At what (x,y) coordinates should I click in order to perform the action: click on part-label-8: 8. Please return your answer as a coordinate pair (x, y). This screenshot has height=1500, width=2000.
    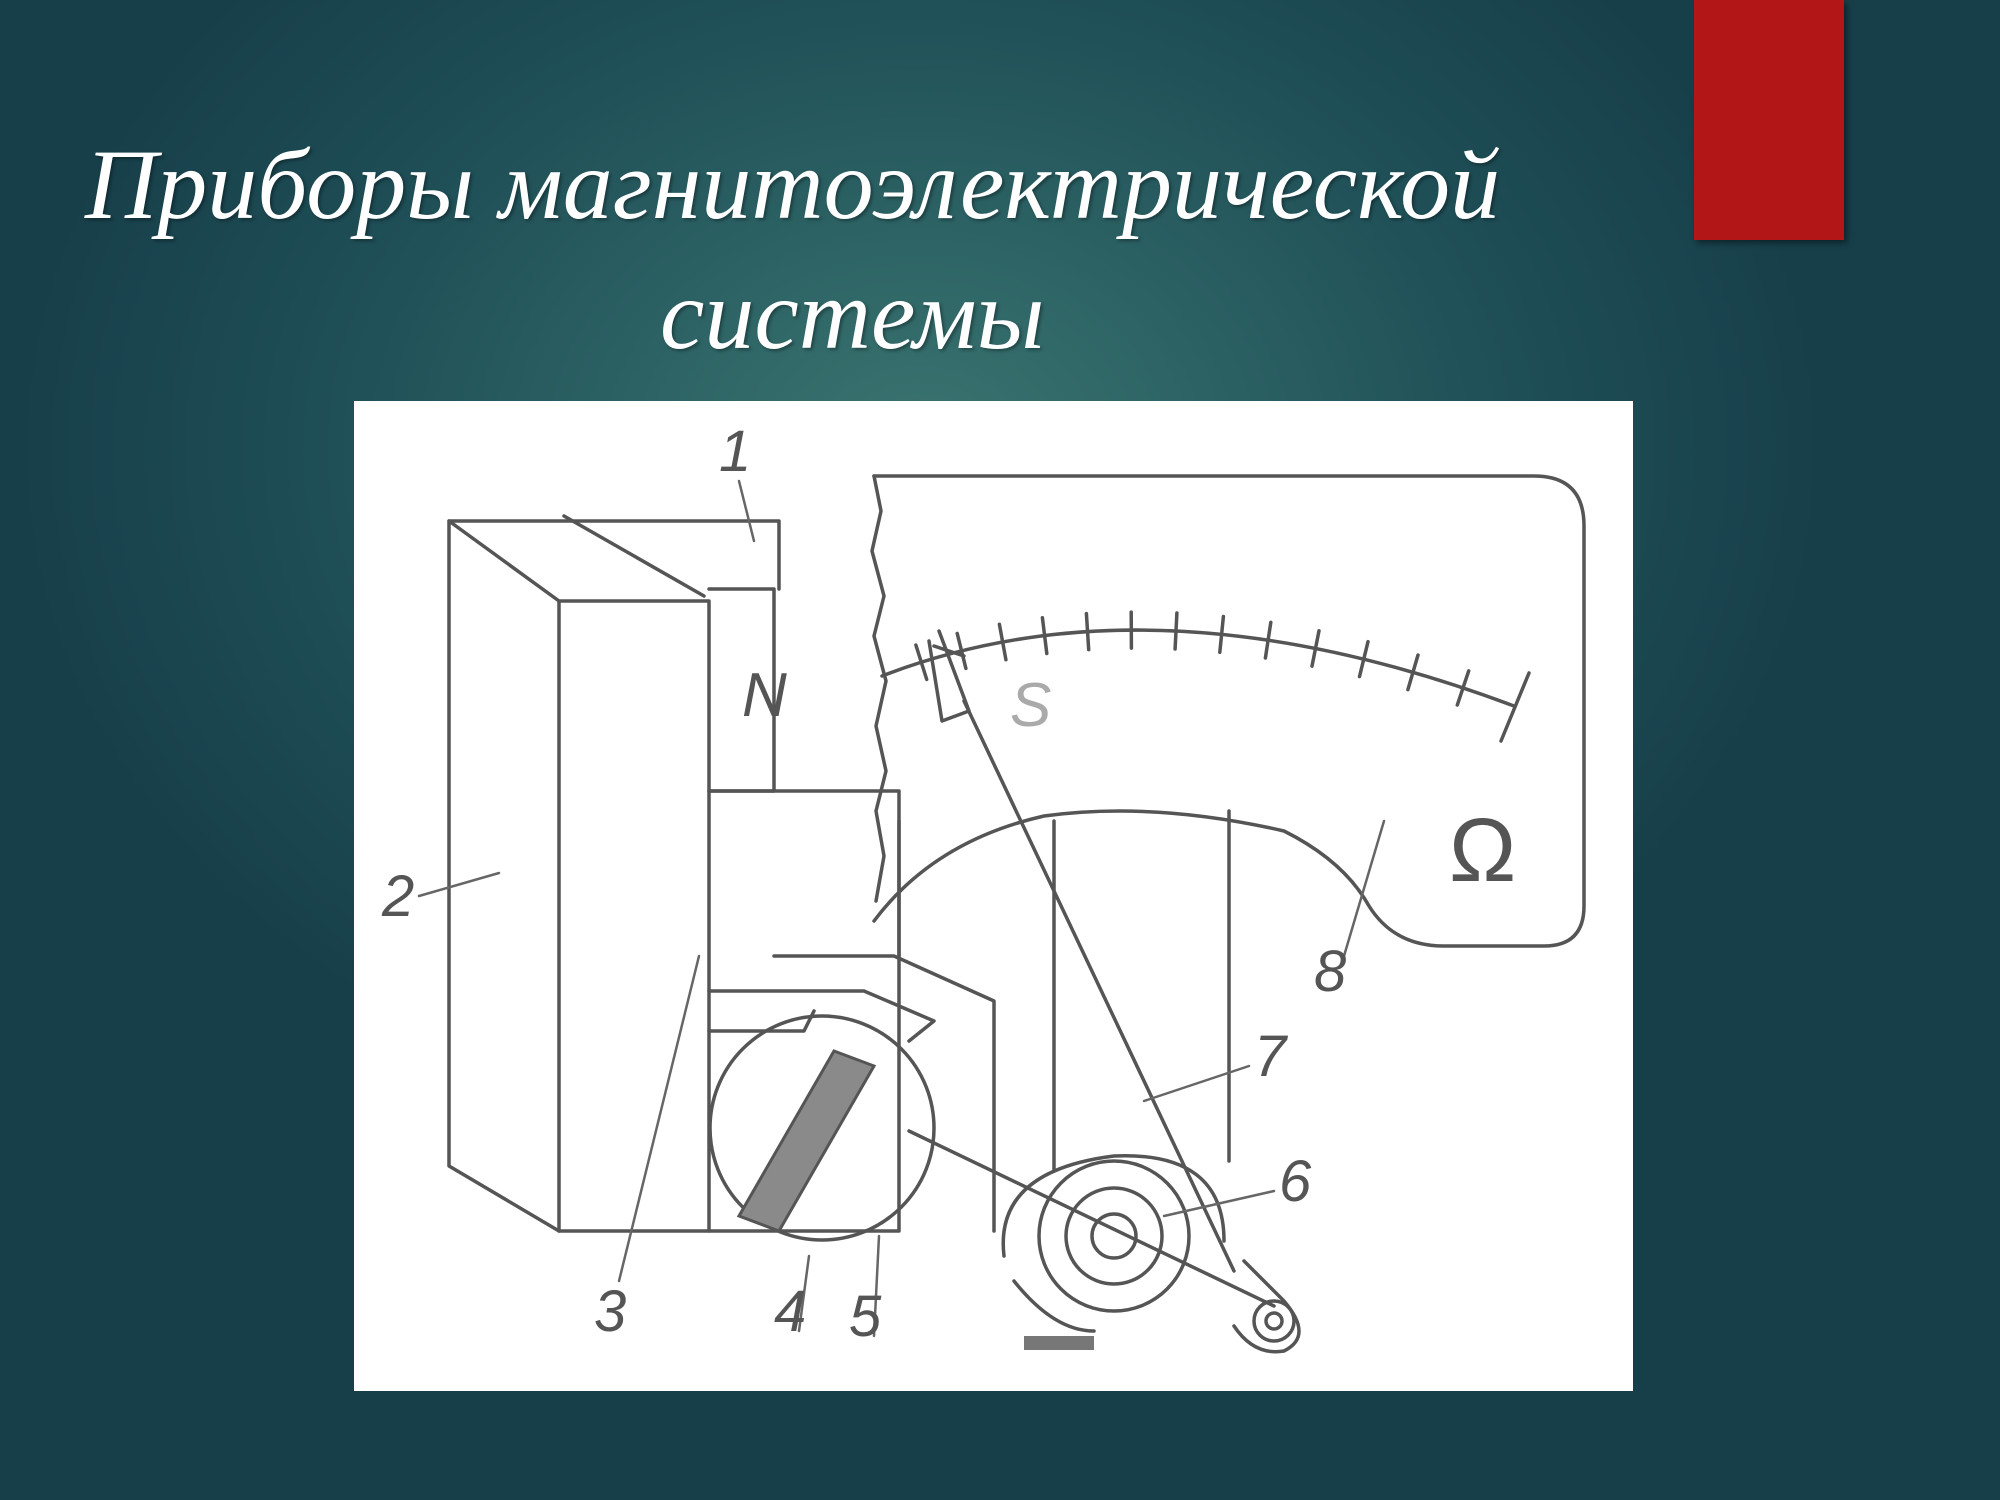
    Looking at the image, I should click on (1330, 971).